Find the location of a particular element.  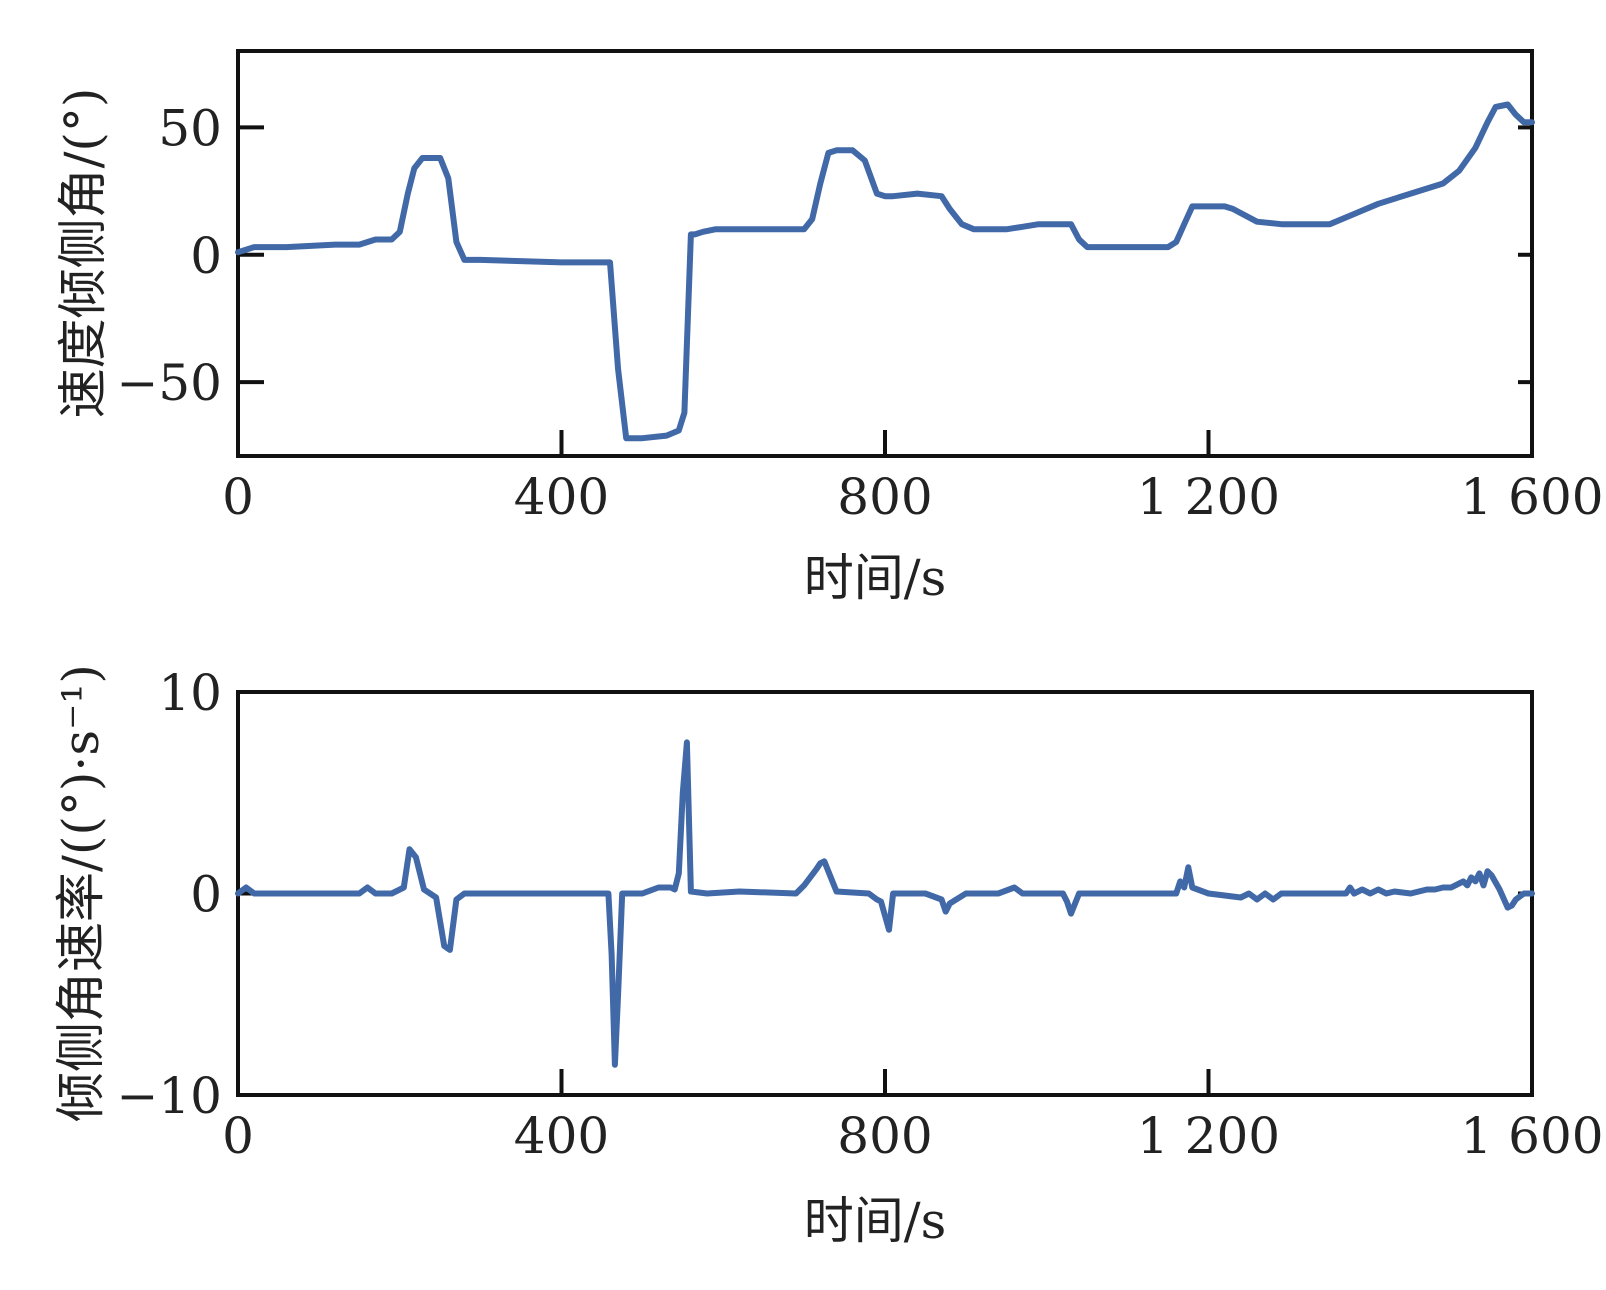

x-axis-label-top: 时间/s is located at coordinates (875, 578).